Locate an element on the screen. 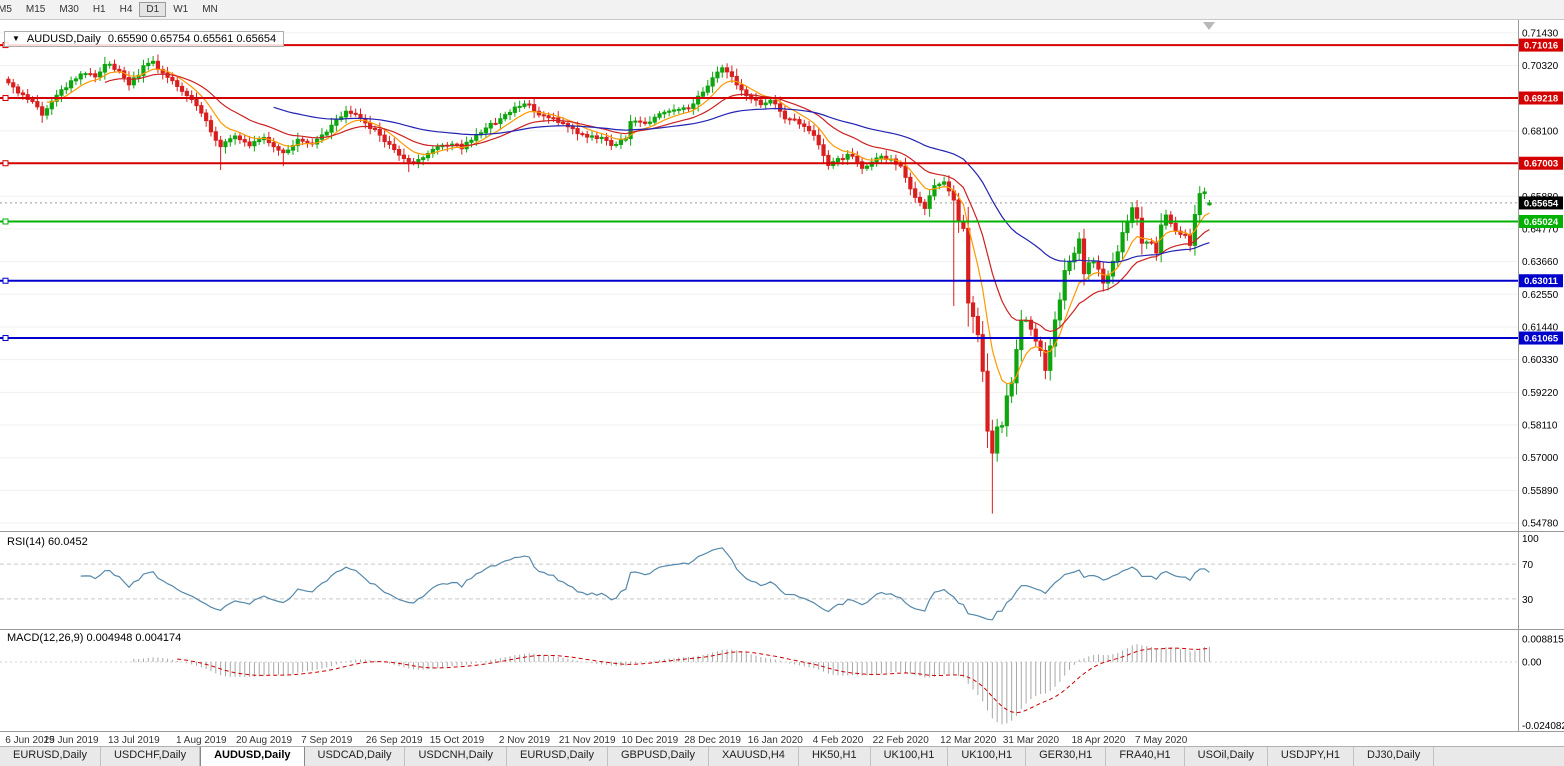 The image size is (1564, 766). timeframe-button-m15: M15 is located at coordinates (35, 9).